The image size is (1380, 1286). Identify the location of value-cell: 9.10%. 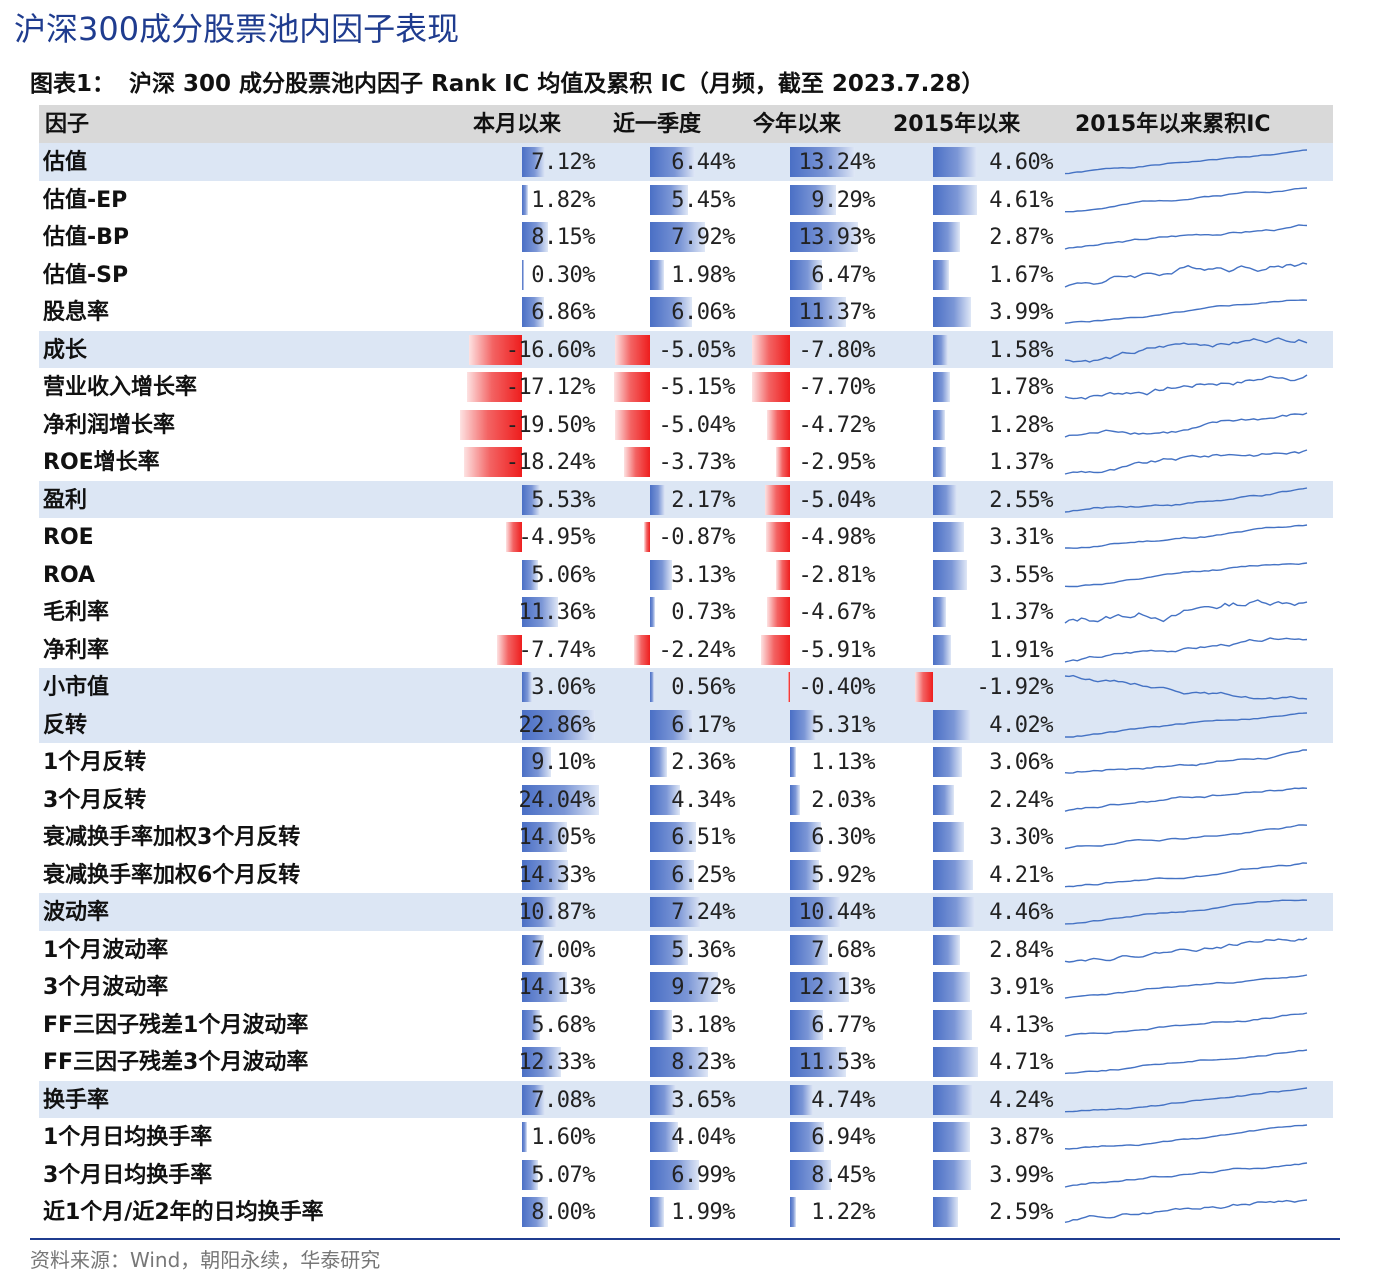
(529, 762).